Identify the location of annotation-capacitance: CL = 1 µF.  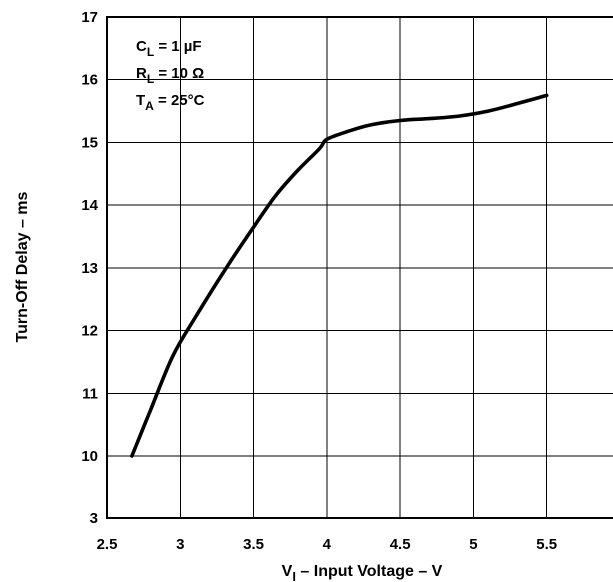
(169, 48).